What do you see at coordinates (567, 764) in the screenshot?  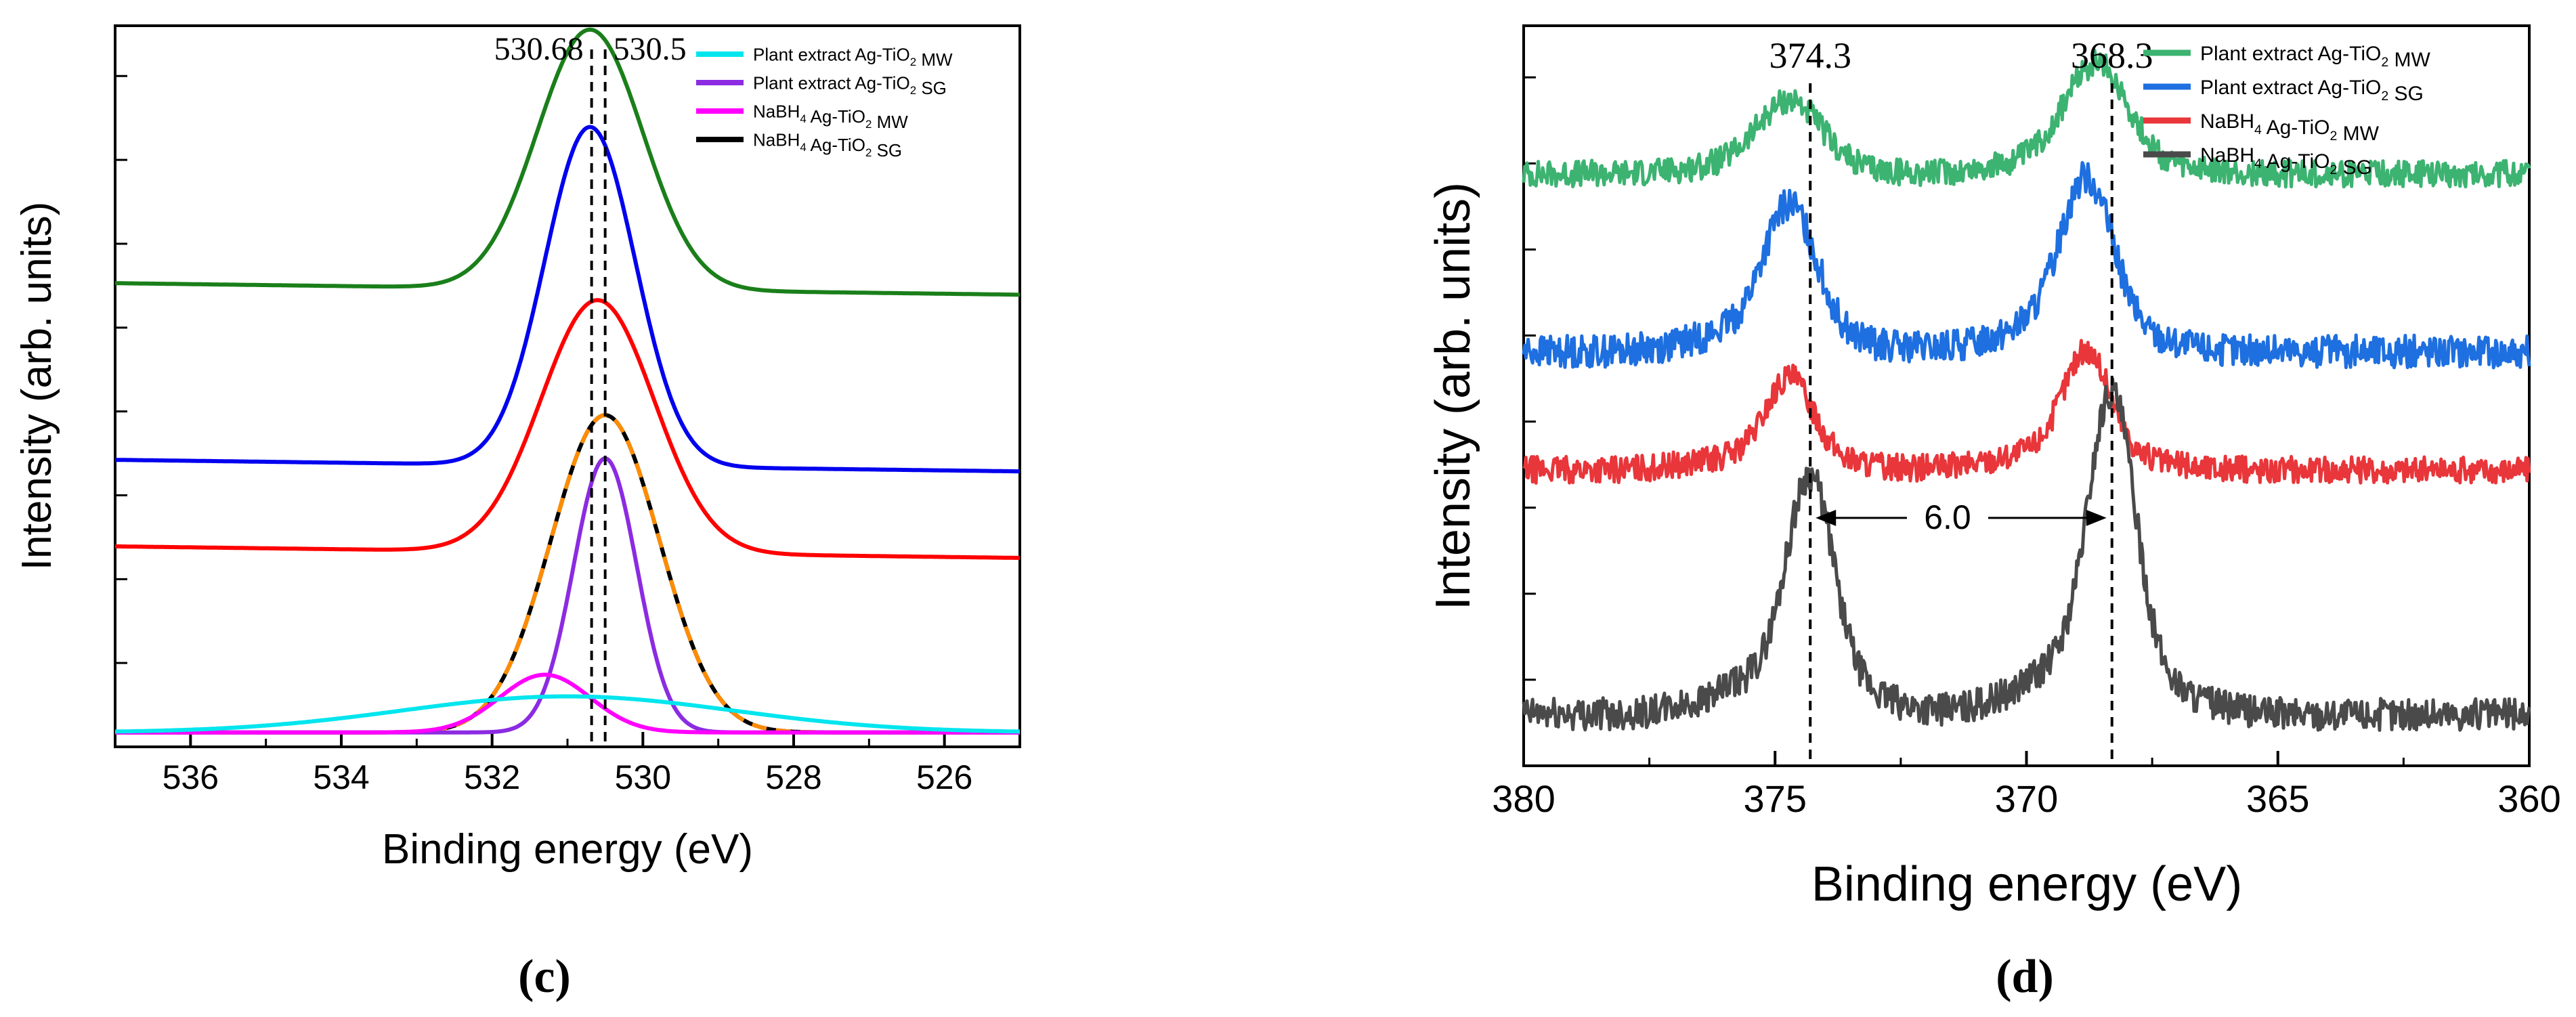 I see `x-ticks-c: 536 534 532 530 528 526` at bounding box center [567, 764].